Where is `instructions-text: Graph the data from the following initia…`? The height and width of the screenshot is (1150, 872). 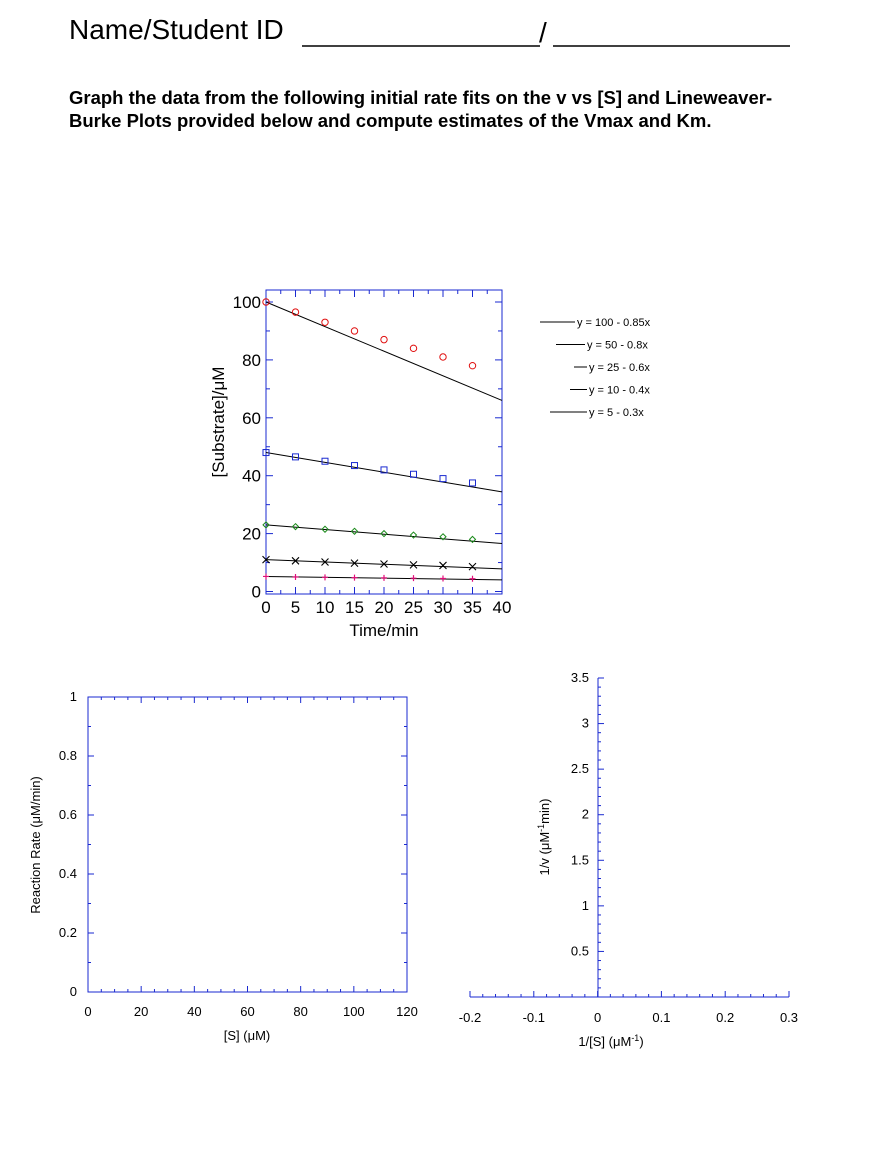 instructions-text: Graph the data from the following initia… is located at coordinates (421, 109).